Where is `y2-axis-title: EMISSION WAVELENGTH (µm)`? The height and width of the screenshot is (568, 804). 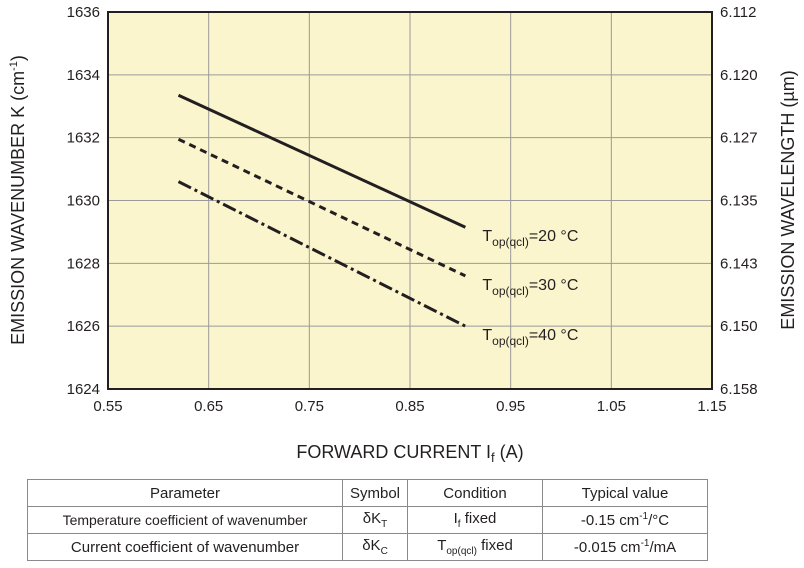 y2-axis-title: EMISSION WAVELENGTH (µm) is located at coordinates (788, 199).